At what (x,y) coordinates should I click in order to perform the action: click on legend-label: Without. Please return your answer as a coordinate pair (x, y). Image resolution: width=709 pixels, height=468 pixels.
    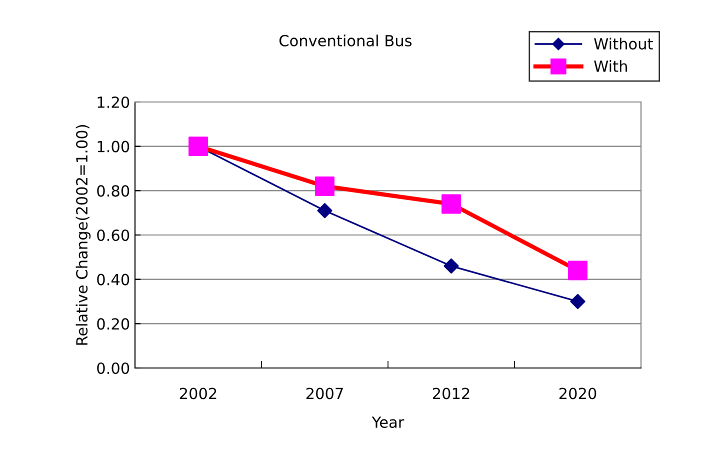
    Looking at the image, I should click on (623, 44).